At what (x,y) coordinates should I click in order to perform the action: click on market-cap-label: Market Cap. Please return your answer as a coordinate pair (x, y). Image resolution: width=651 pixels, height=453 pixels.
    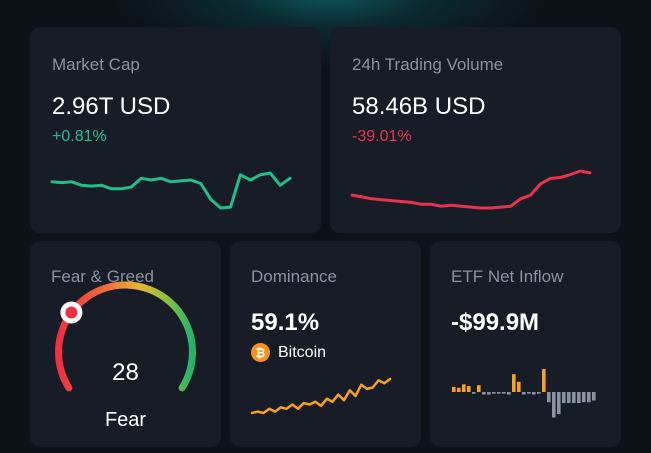
    Looking at the image, I should click on (96, 64).